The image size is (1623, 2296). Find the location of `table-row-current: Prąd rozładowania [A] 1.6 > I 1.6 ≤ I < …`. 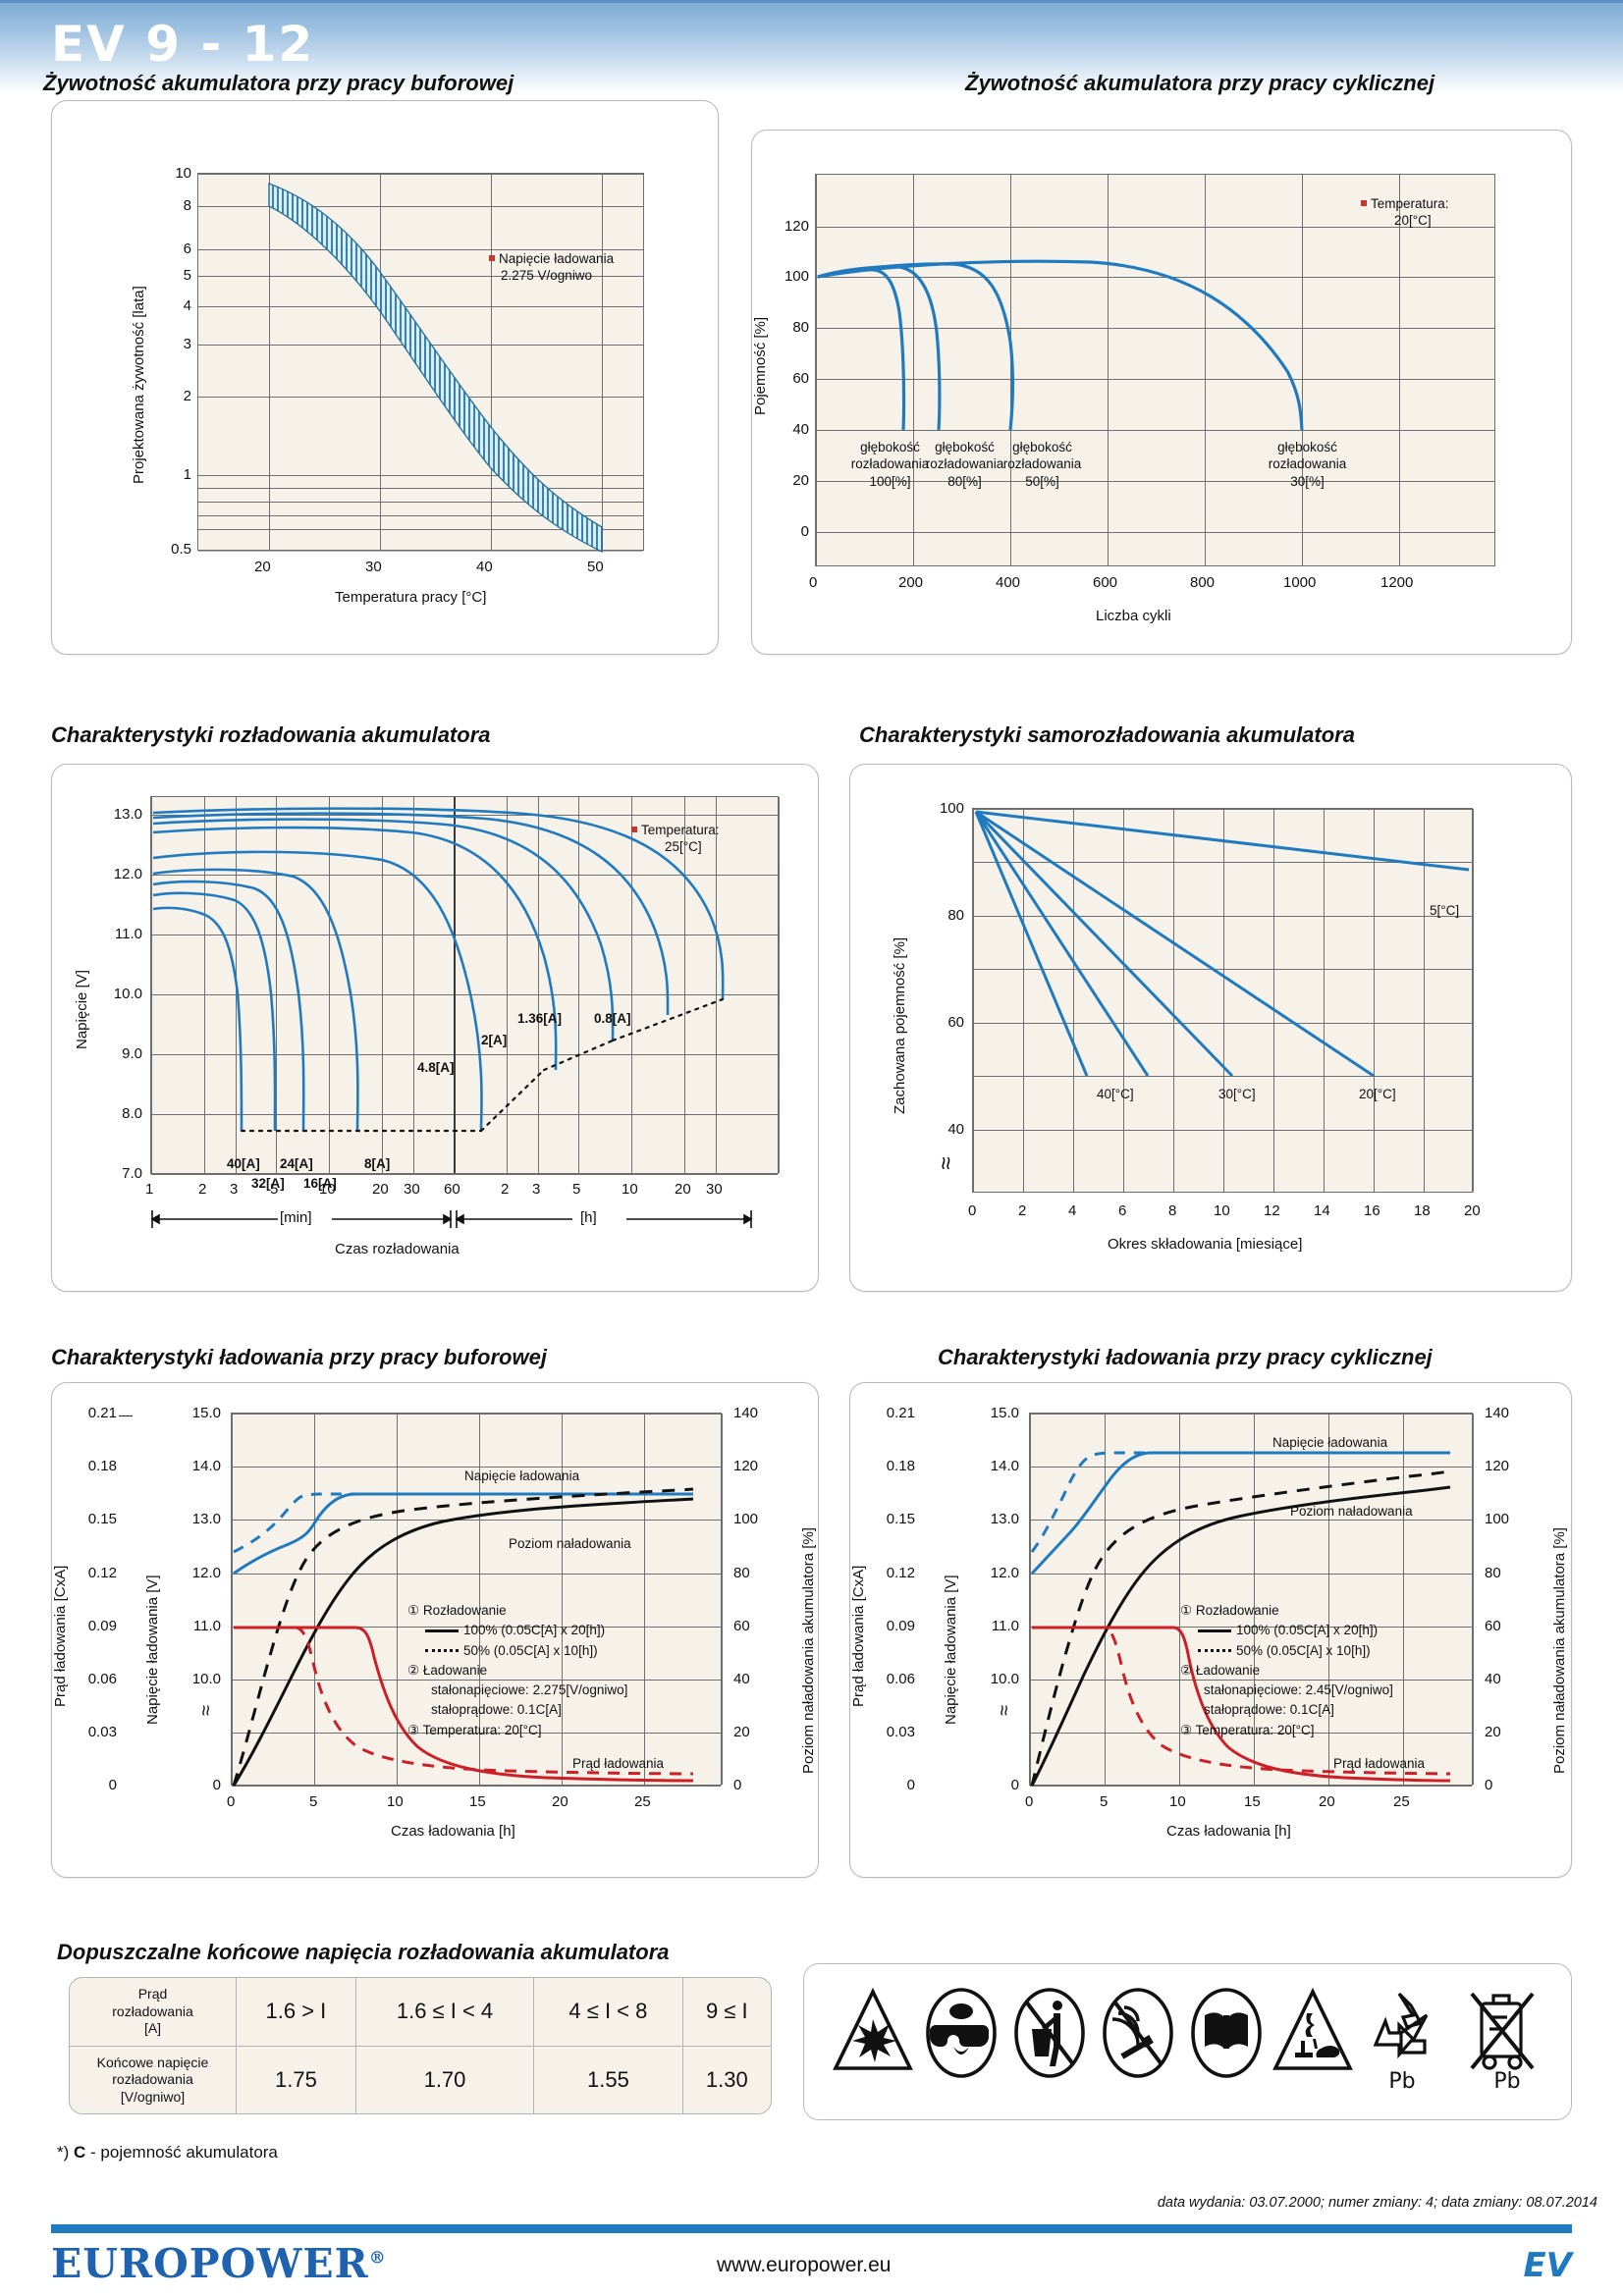

table-row-current: Prąd rozładowania [A] 1.6 > I 1.6 ≤ I < … is located at coordinates (421, 2012).